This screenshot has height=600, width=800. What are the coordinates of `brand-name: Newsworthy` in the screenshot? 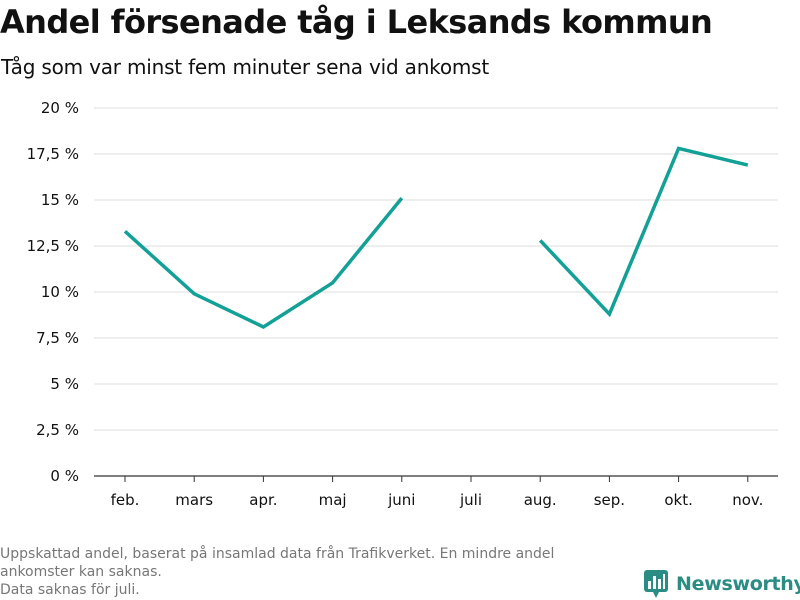 It's located at (738, 584).